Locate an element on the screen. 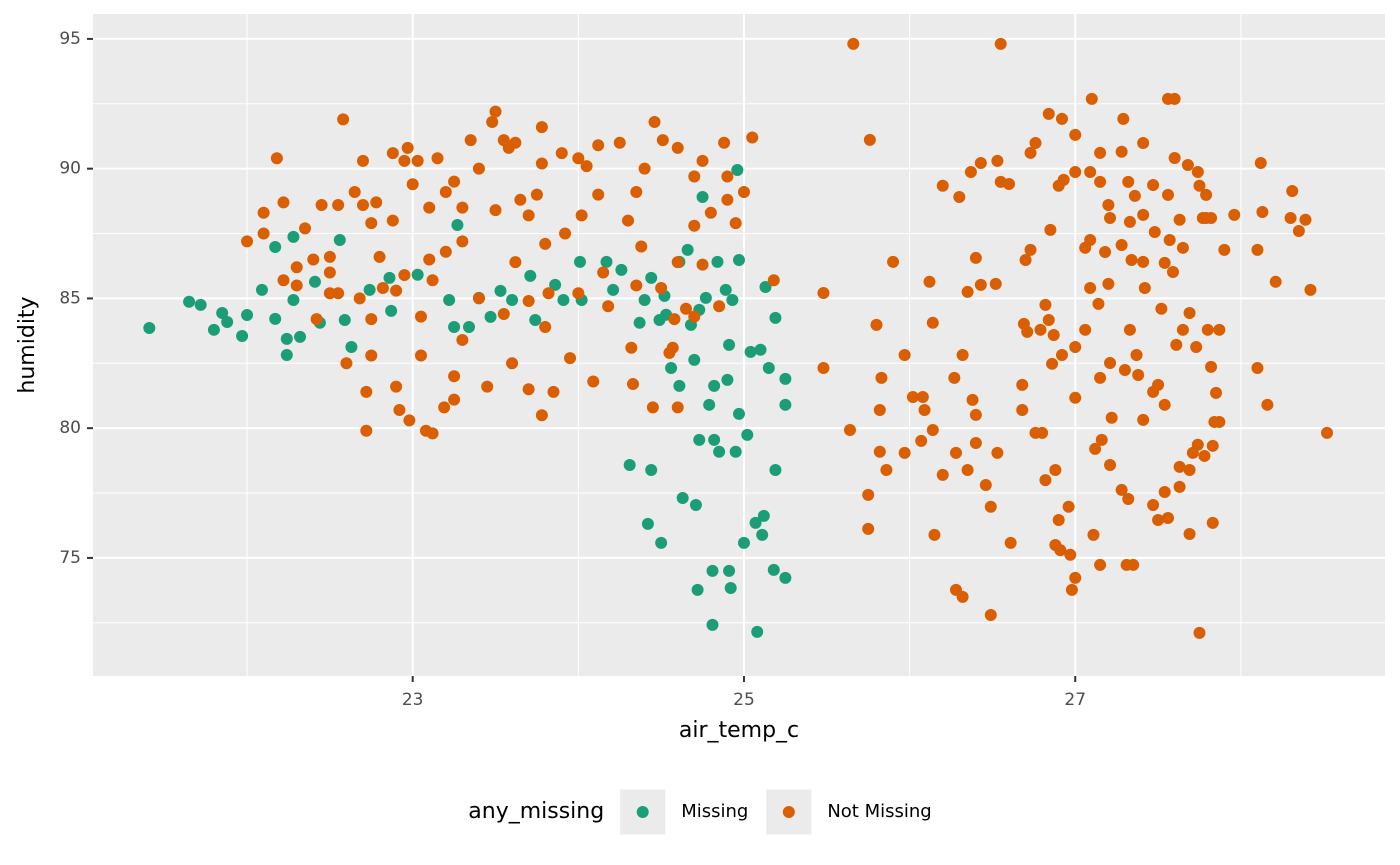  legend-label: Not Missing is located at coordinates (879, 811).